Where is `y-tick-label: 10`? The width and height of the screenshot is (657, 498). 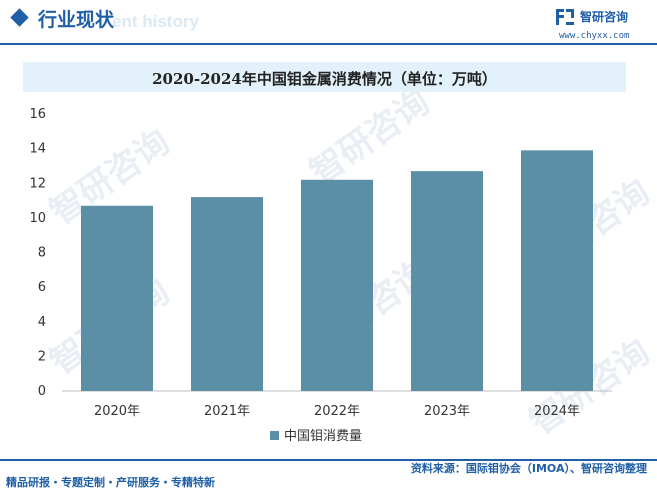
y-tick-label: 10 is located at coordinates (37, 218).